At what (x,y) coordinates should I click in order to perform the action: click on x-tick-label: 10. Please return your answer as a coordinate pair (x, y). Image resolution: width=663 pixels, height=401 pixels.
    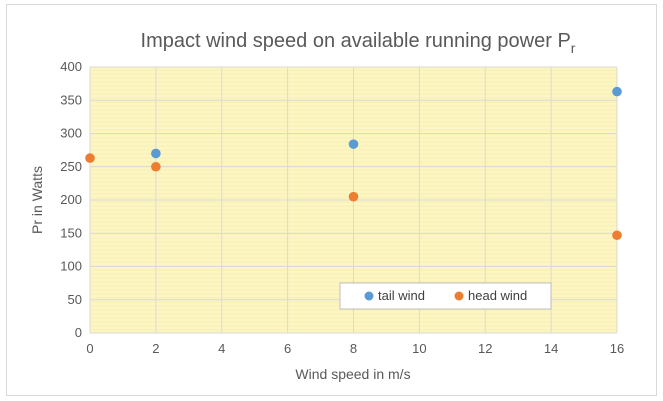
    Looking at the image, I should click on (419, 348).